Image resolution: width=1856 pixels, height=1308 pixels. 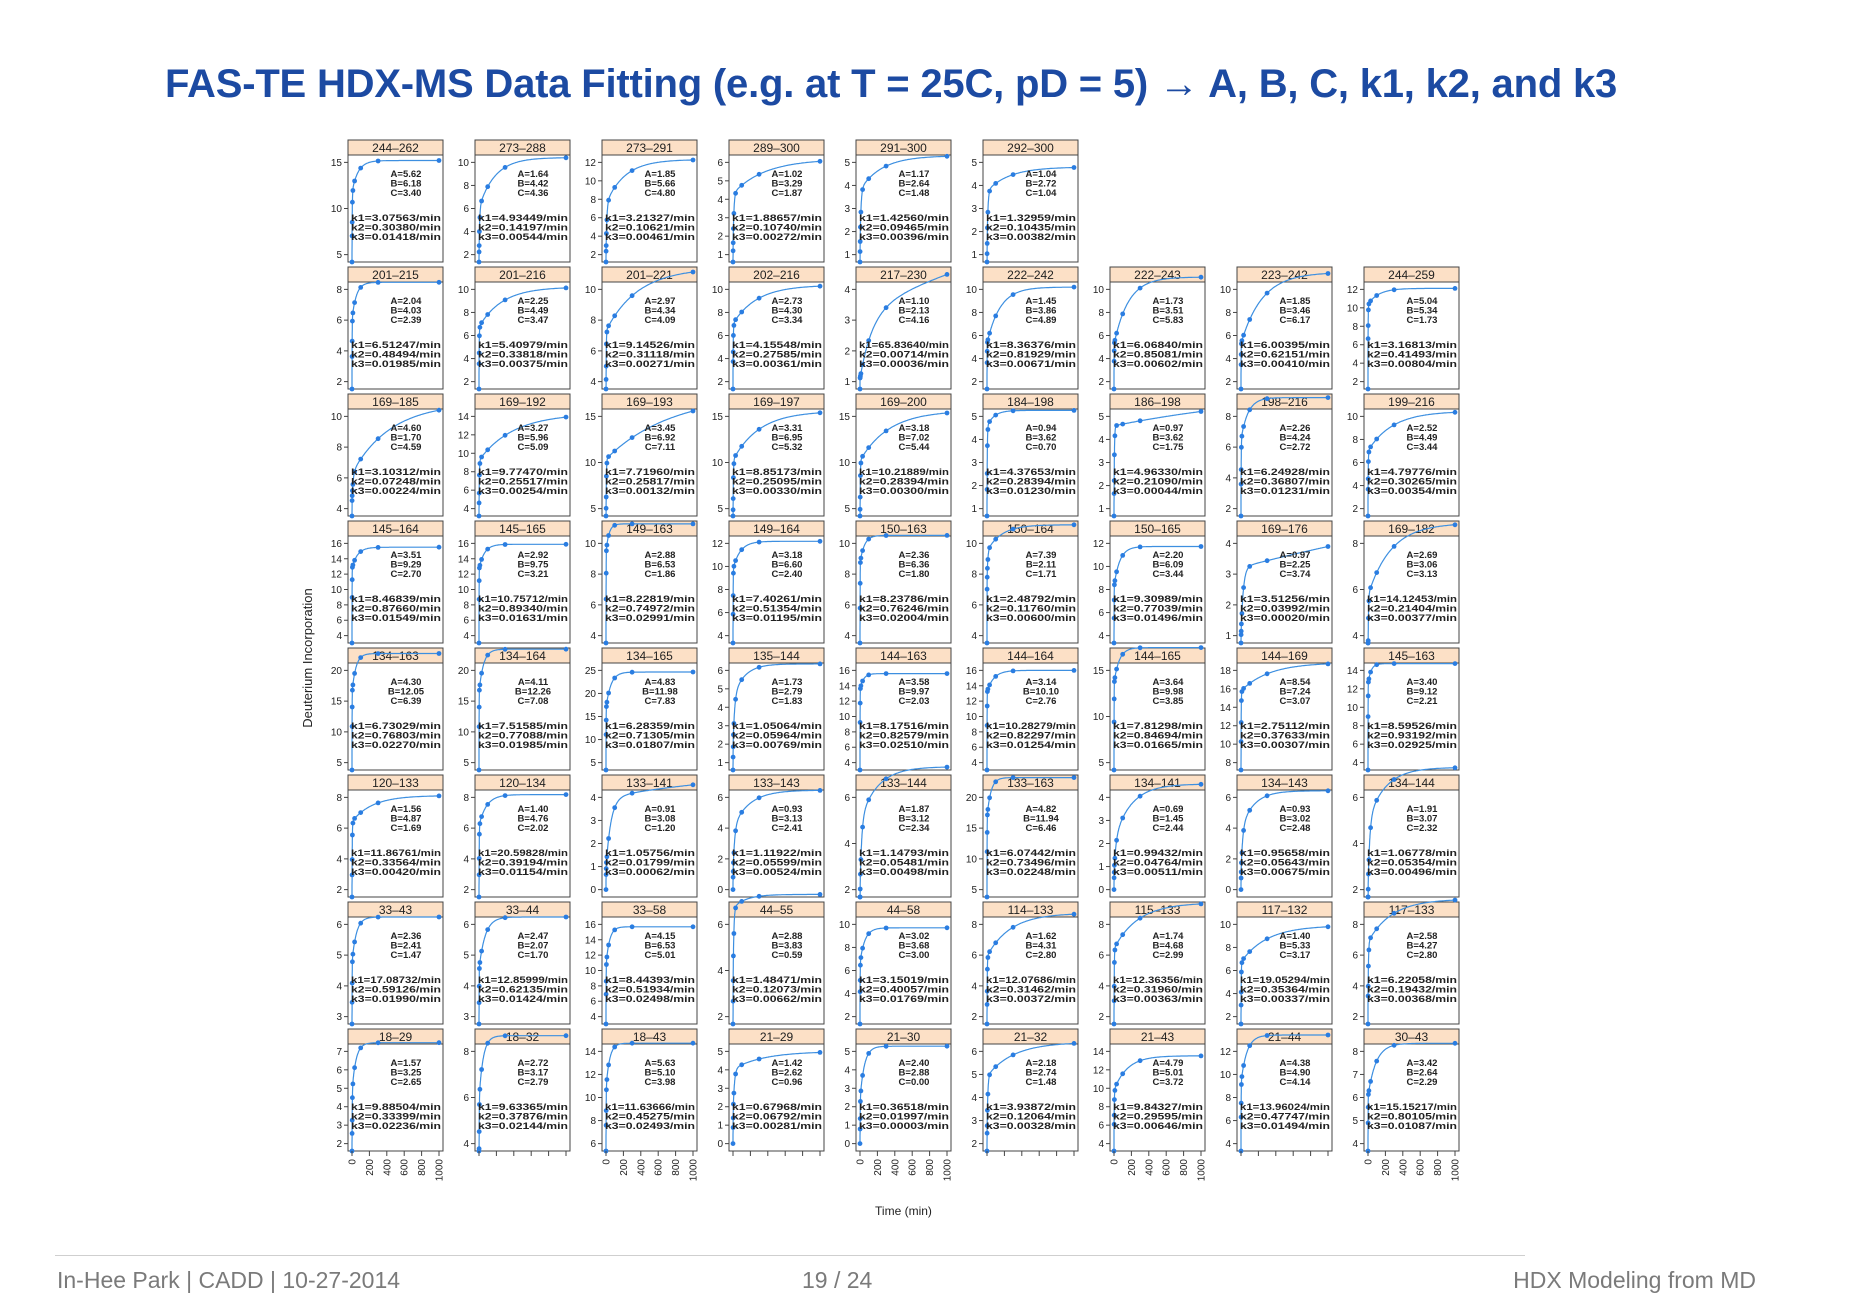 What do you see at coordinates (396, 980) in the screenshot?
I see `param-k1: k1=17.08732/min` at bounding box center [396, 980].